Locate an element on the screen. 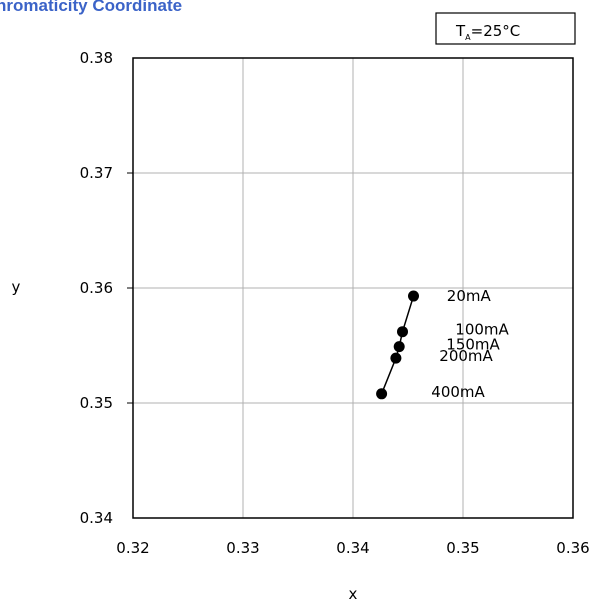  chart-title: hromaticity Coordinate is located at coordinates (91, 7).